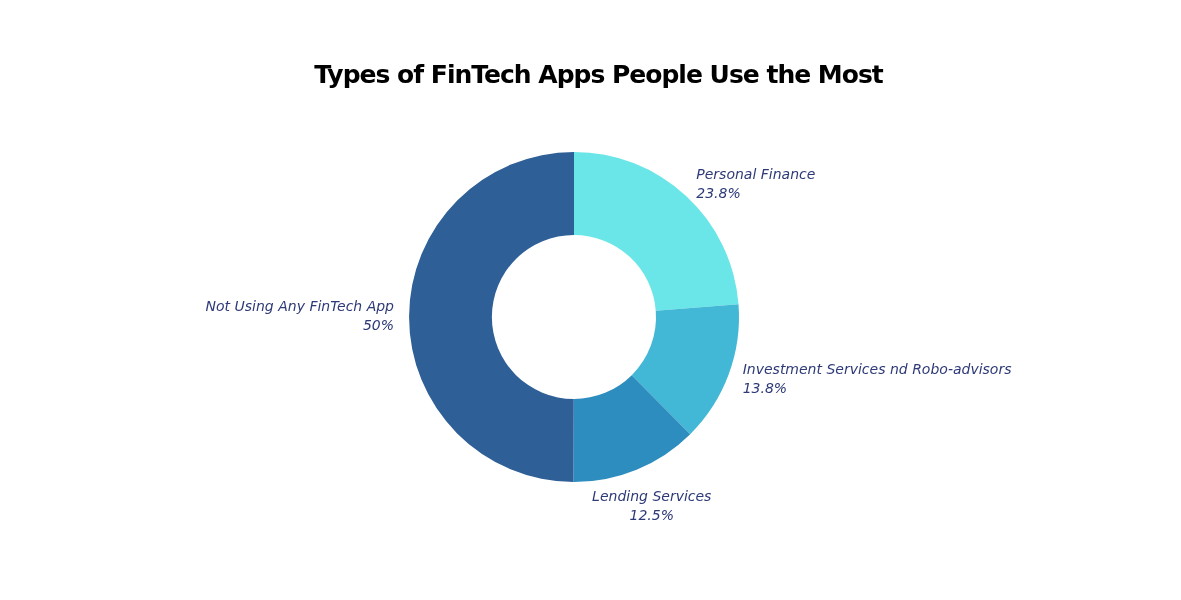 Image resolution: width=1181 pixels, height=600 pixels. I want to click on slice-label: Lending Services, so click(652, 495).